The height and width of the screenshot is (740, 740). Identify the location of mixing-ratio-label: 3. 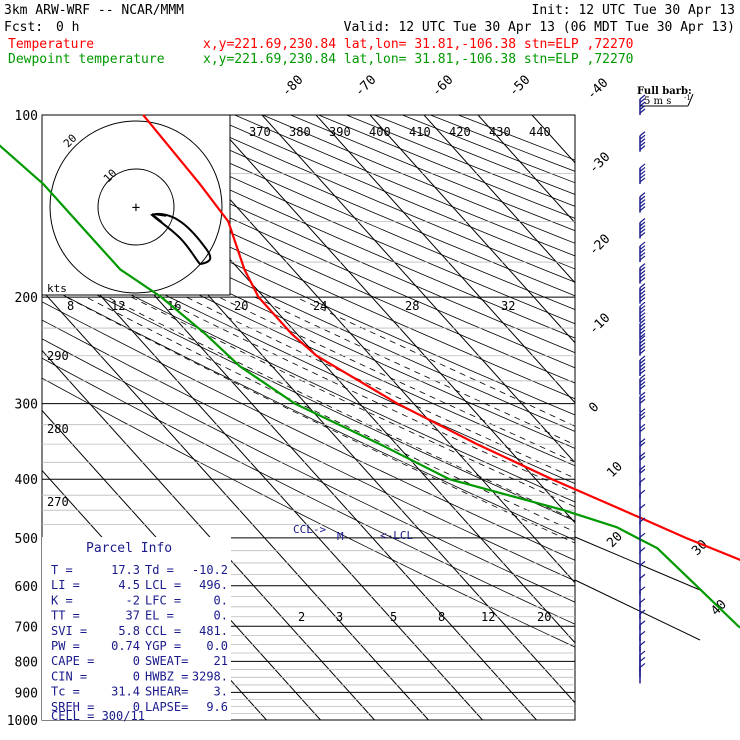
(339, 617).